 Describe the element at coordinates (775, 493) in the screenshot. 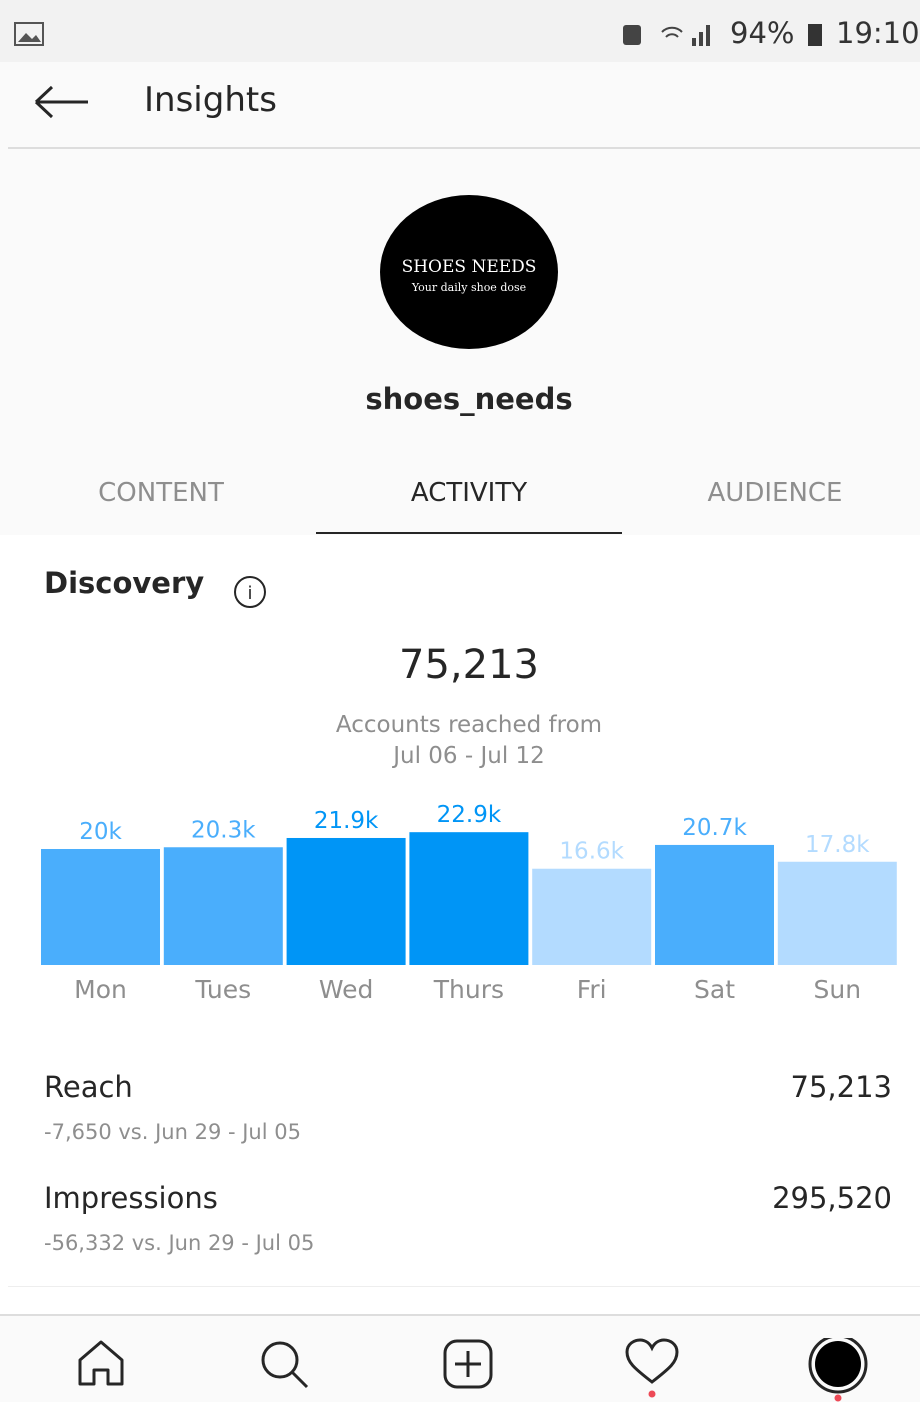

I see `tab: AUDIENCE` at that location.